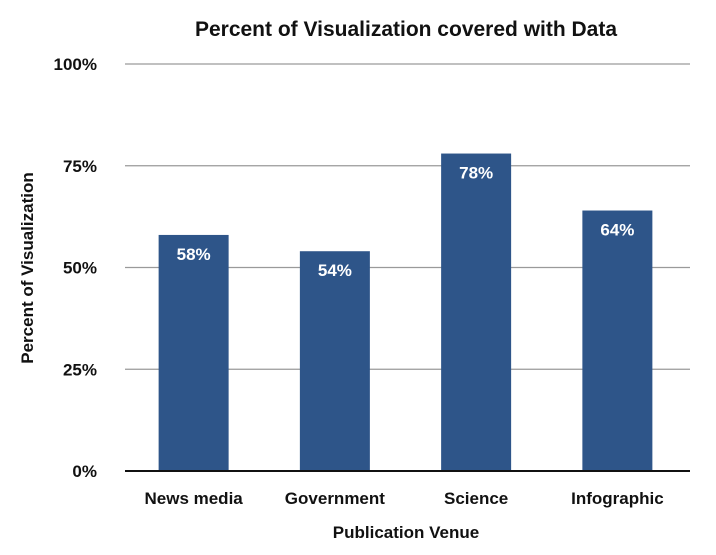 Image resolution: width=716 pixels, height=555 pixels. What do you see at coordinates (476, 498) in the screenshot?
I see `x-tick-label: Science` at bounding box center [476, 498].